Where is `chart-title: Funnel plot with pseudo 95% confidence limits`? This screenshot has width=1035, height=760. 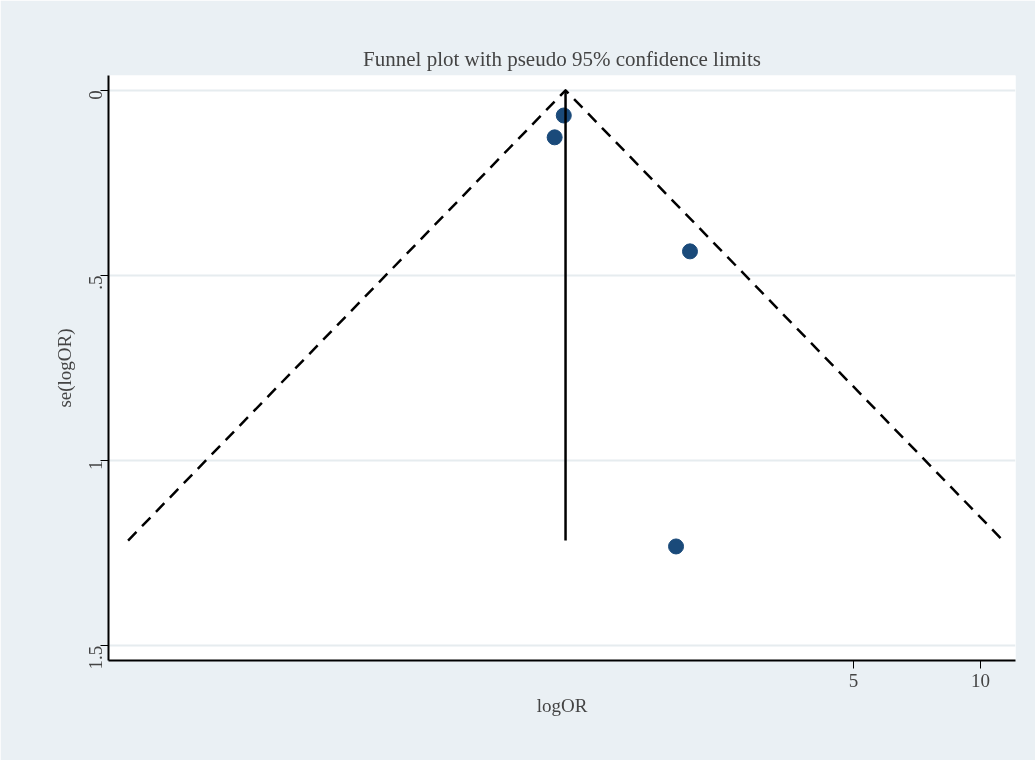
chart-title: Funnel plot with pseudo 95% confidence limits is located at coordinates (562, 58).